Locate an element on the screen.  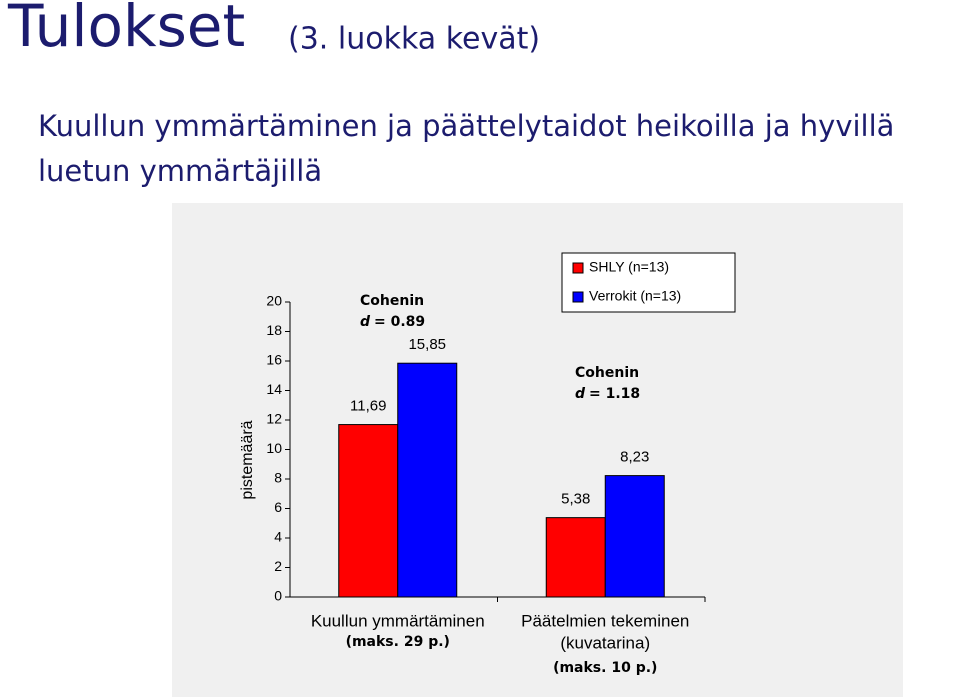
x-tick-label: Päätelmien tekeminen is located at coordinates (605, 620).